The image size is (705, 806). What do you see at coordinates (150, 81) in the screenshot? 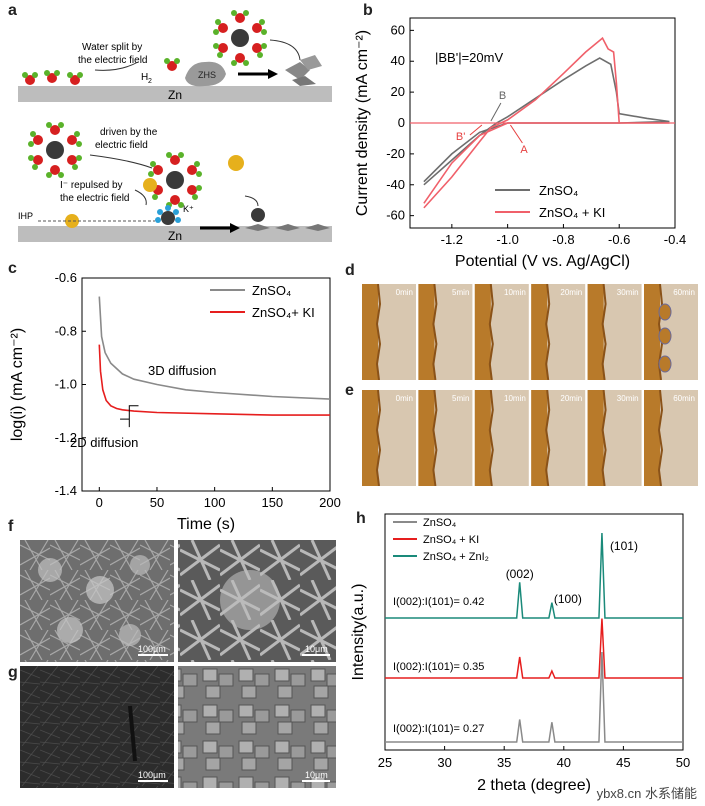
I see `h2-subscript: 2` at bounding box center [150, 81].